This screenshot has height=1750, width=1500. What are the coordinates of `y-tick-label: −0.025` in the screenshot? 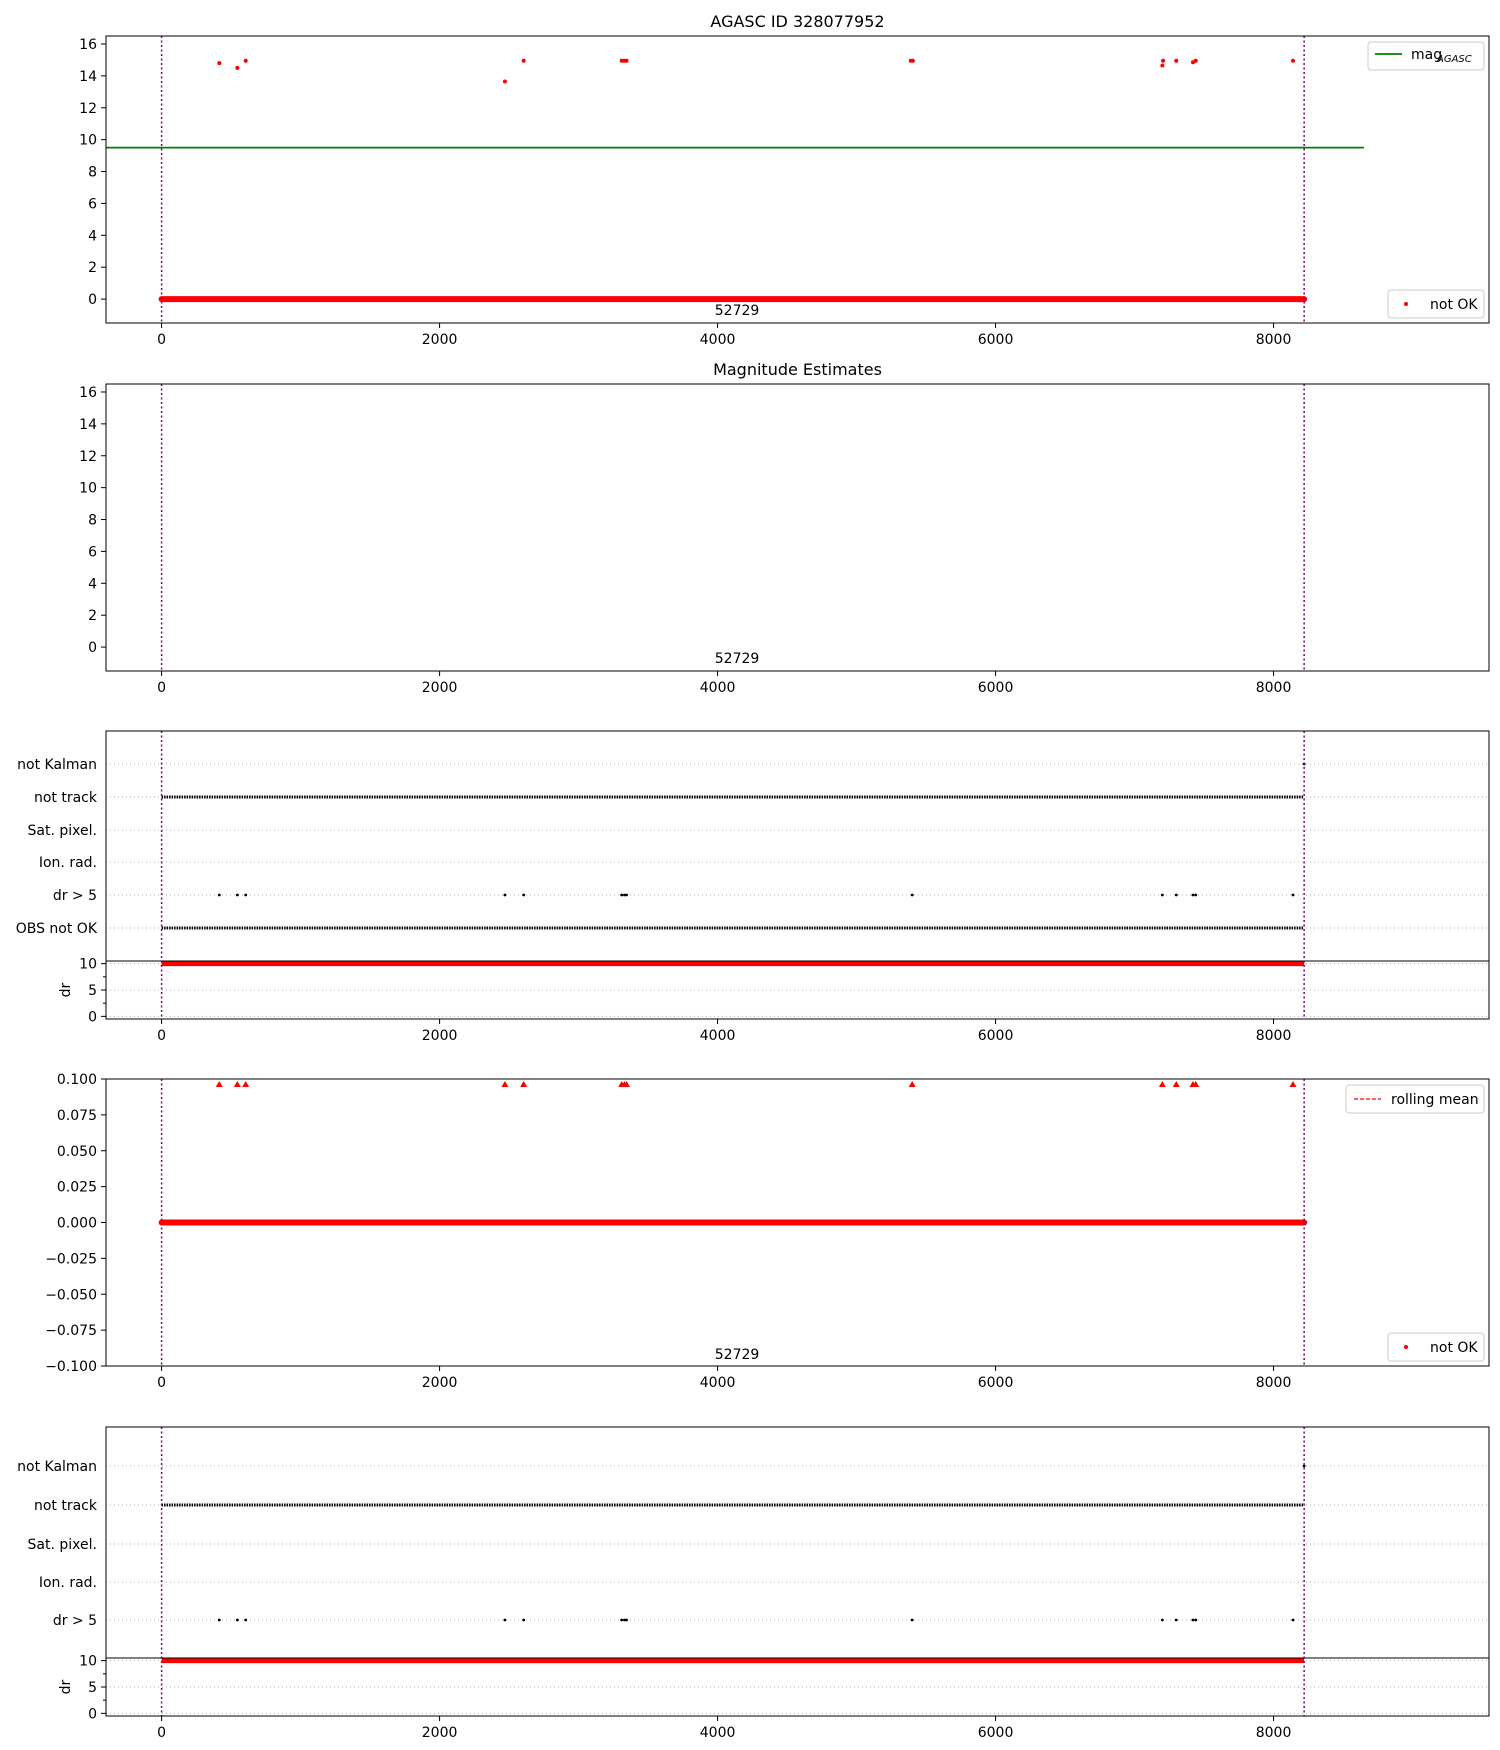 It's located at (71, 1259).